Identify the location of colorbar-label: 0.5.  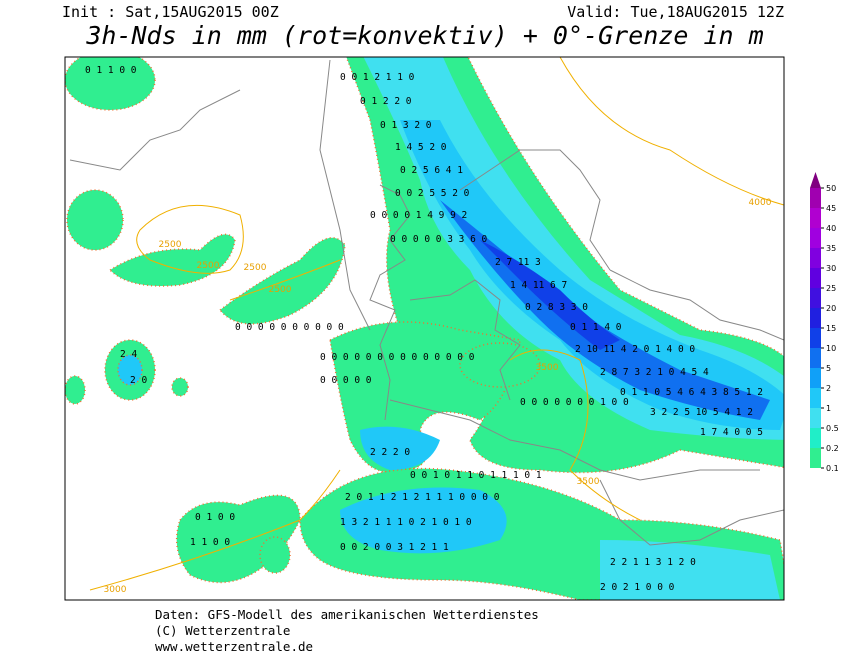
(832, 428).